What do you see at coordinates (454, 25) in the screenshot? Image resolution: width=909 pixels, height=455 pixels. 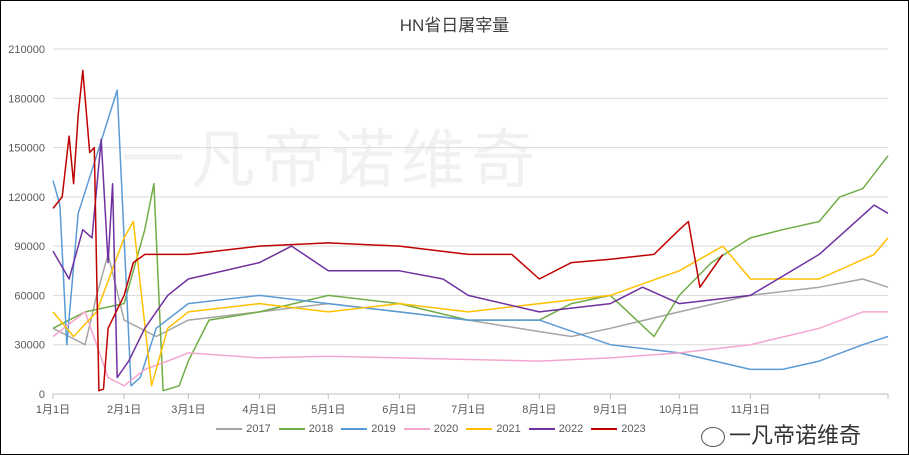 I see `chart-title: HN省日屠宰量` at bounding box center [454, 25].